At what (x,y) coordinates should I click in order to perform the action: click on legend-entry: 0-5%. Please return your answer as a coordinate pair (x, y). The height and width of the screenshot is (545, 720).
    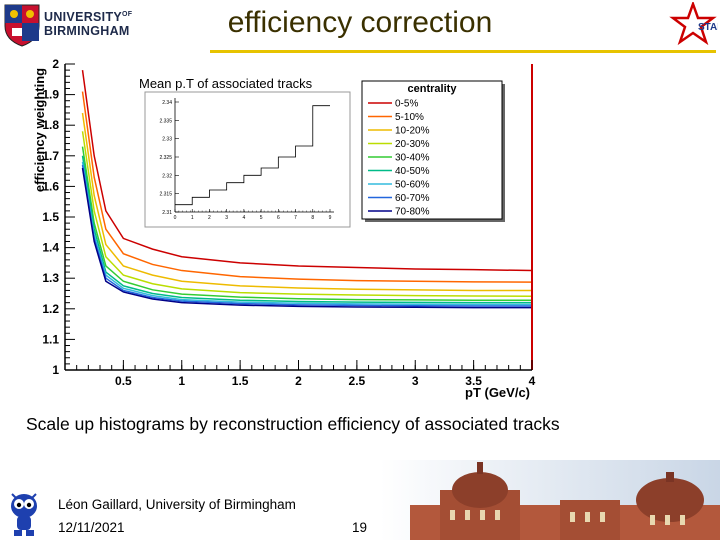
    Looking at the image, I should click on (406, 104).